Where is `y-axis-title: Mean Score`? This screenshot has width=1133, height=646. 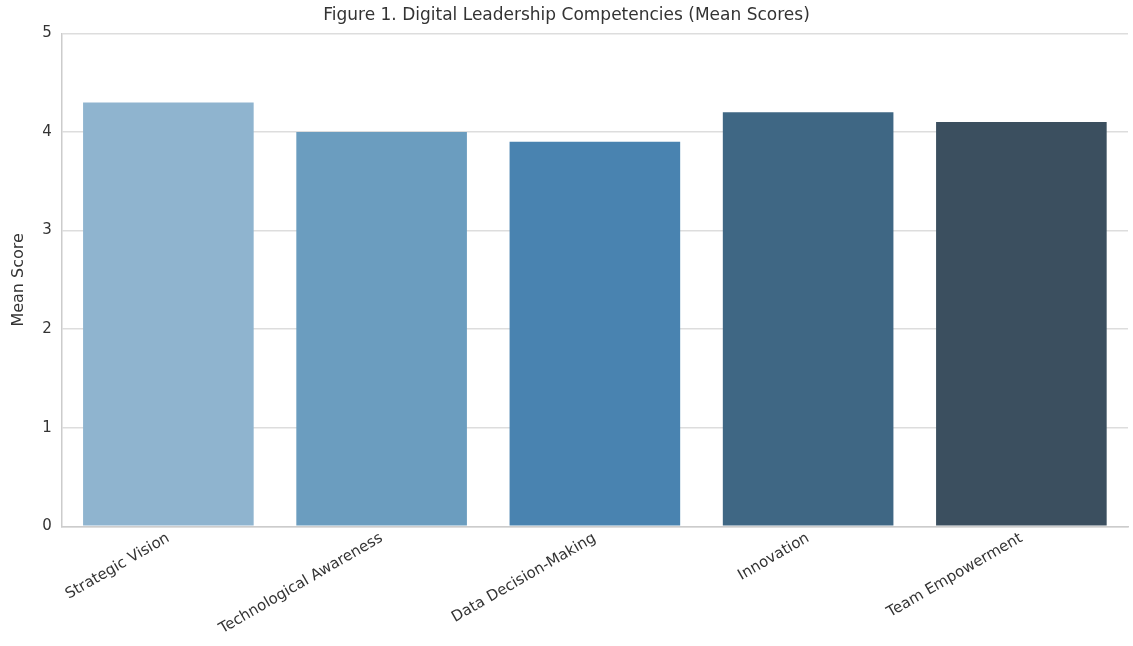 y-axis-title: Mean Score is located at coordinates (17, 280).